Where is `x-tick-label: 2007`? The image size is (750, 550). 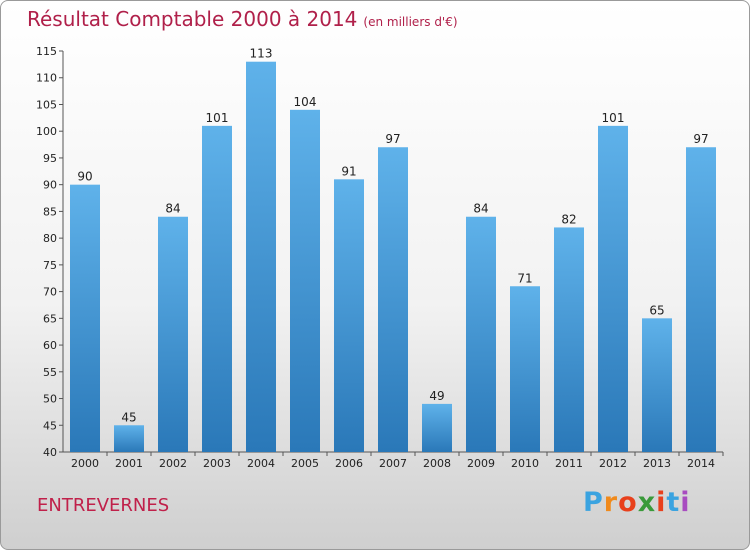
x-tick-label: 2007 is located at coordinates (393, 463).